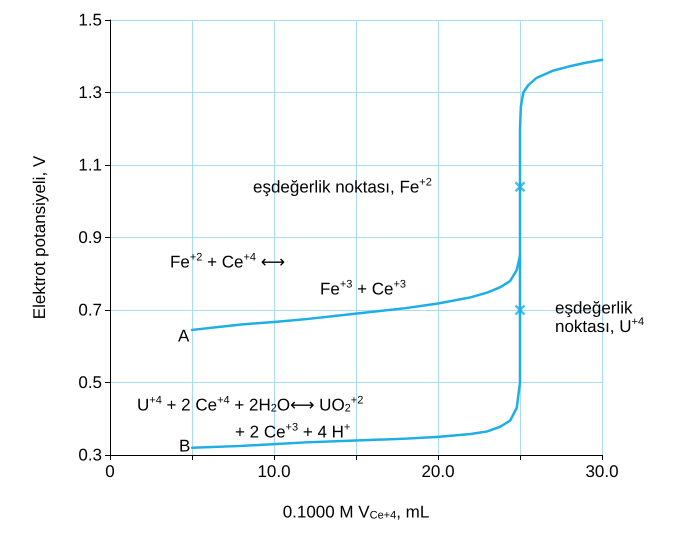  I want to click on y-tick-label: 1.5, so click(90, 20).